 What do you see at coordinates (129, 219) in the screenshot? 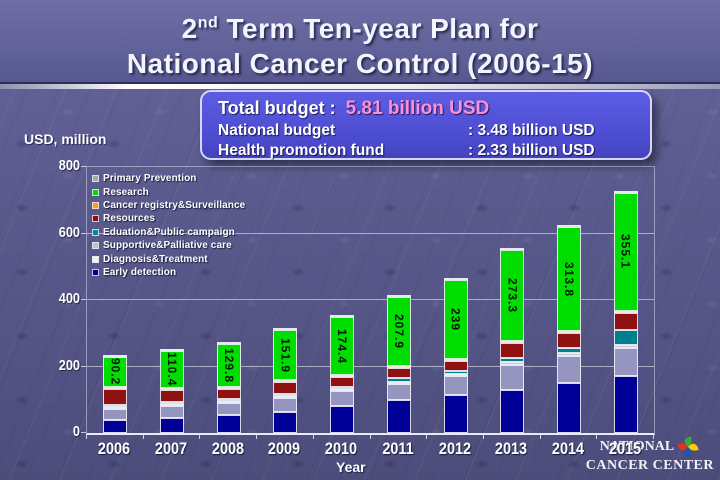
I see `legend-label: Resources` at bounding box center [129, 219].